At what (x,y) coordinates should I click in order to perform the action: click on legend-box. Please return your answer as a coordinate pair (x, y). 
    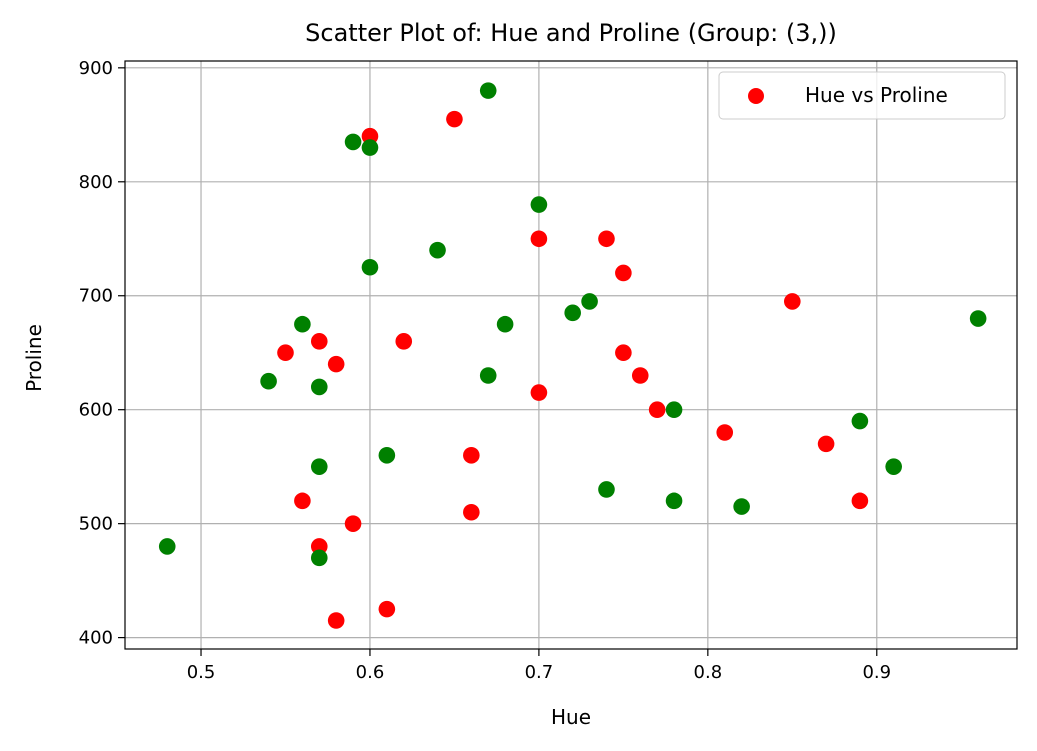
    Looking at the image, I should click on (862, 95).